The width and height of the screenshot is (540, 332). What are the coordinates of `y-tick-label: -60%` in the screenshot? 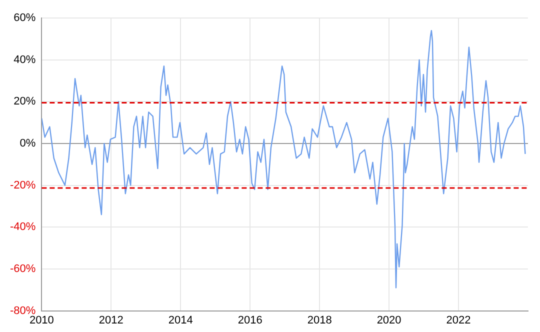 It's located at (23, 269).